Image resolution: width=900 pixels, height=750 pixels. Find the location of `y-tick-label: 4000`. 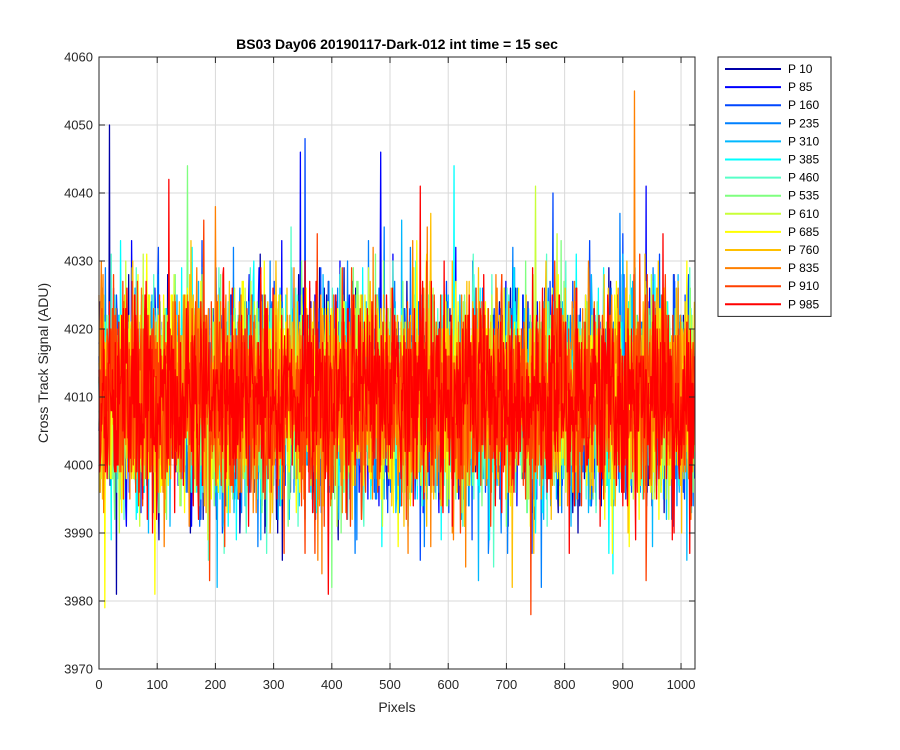

y-tick-label: 4000 is located at coordinates (78, 465).